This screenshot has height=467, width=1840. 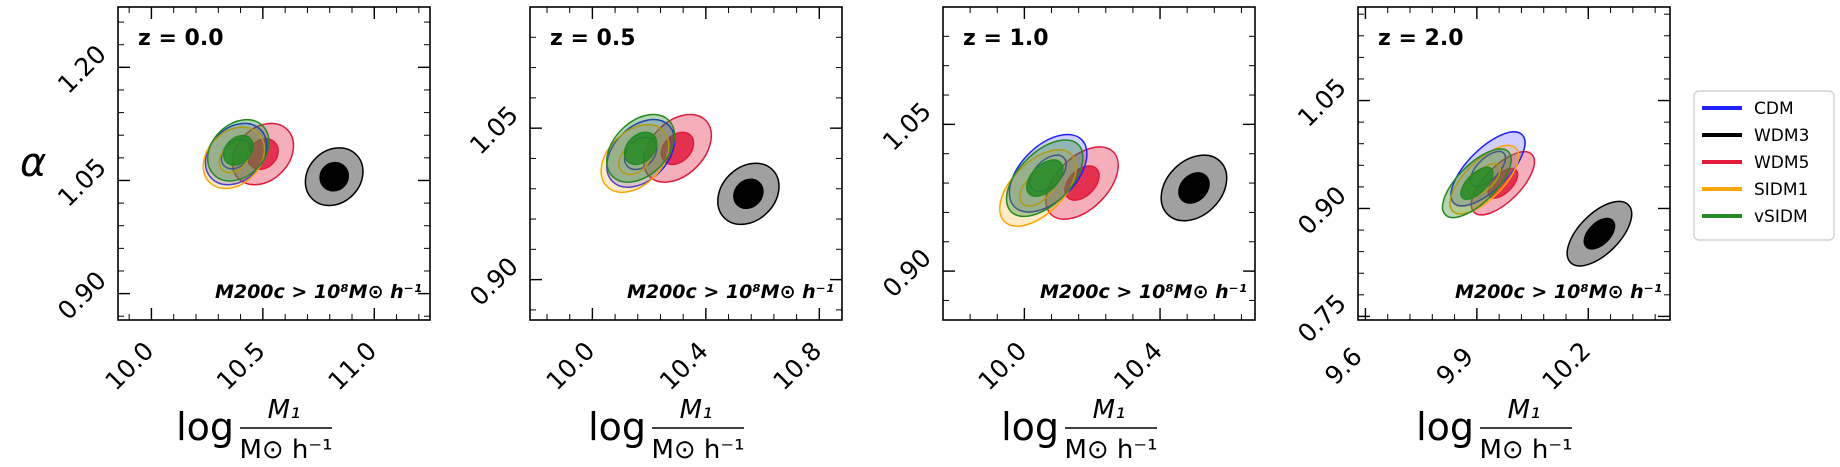 I want to click on redshift-label: z = 1.0, so click(x=1006, y=38).